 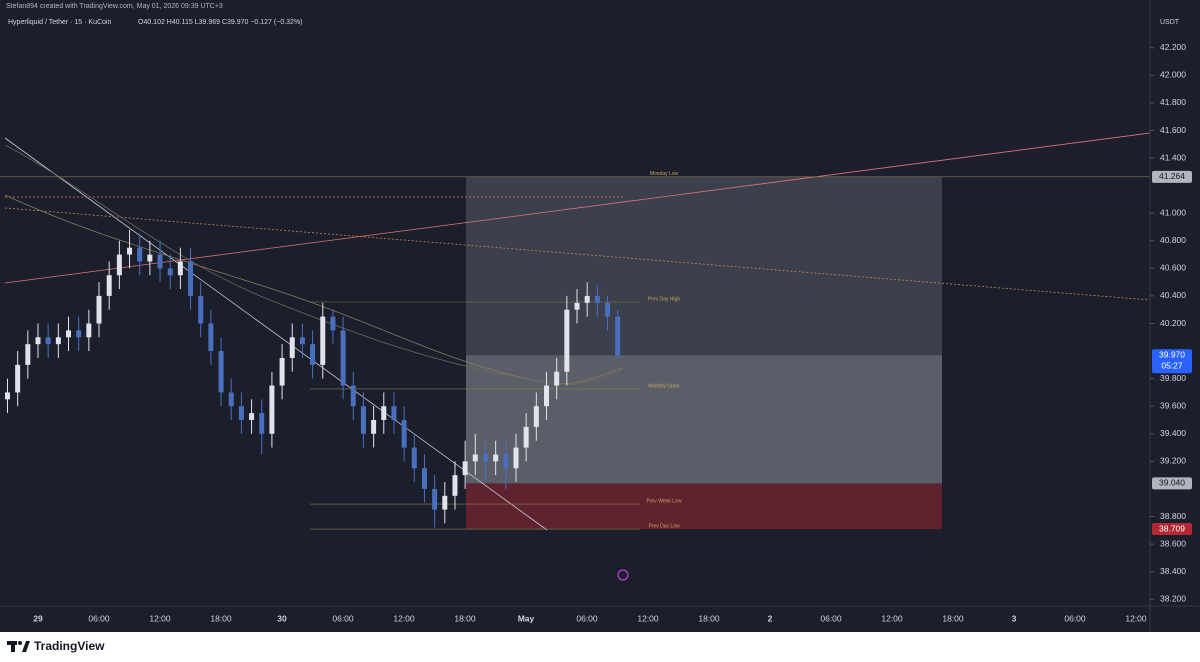 What do you see at coordinates (1173, 405) in the screenshot?
I see `y-tick-label: 39.600` at bounding box center [1173, 405].